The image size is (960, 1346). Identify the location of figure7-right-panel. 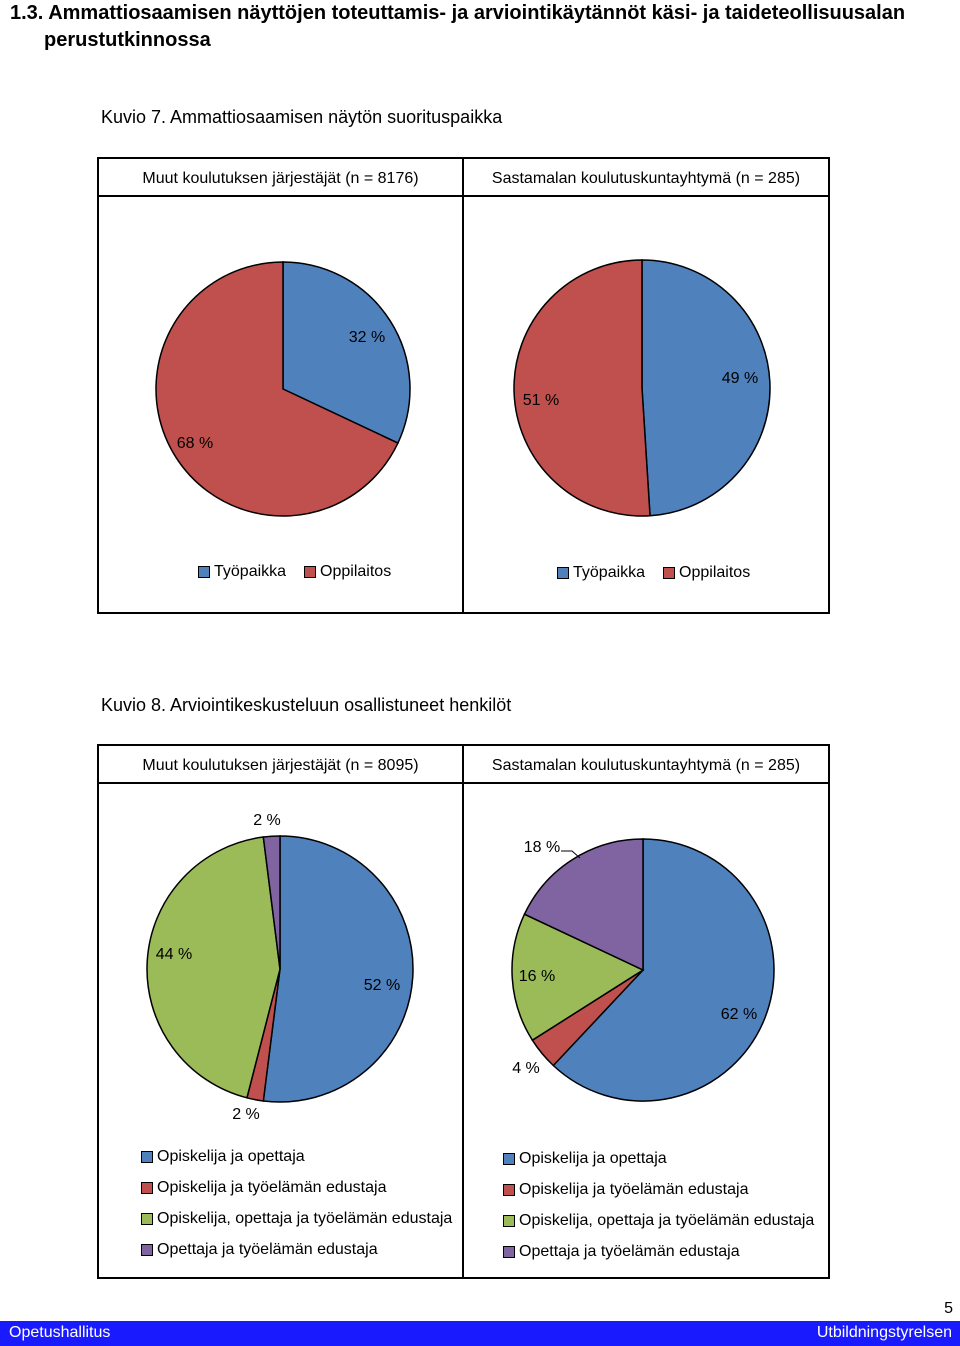
(646, 404).